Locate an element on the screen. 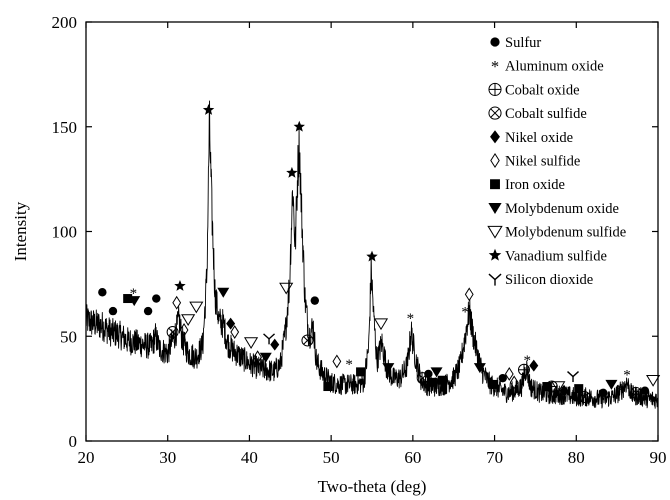  legend-marker-asterisk: * is located at coordinates (495, 66).